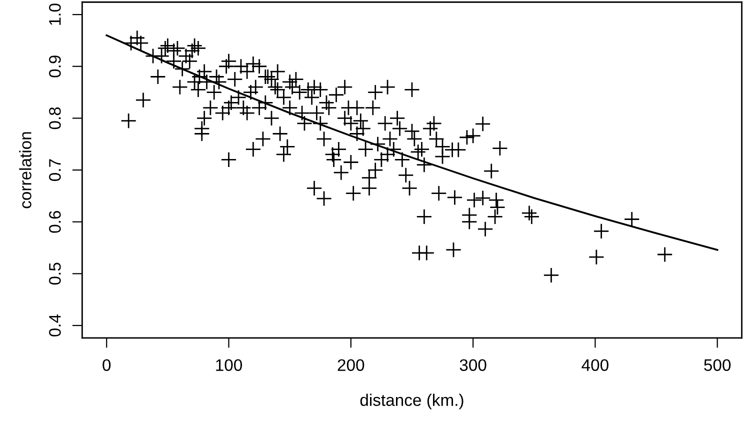 The width and height of the screenshot is (747, 424). Describe the element at coordinates (25, 170) in the screenshot. I see `y-axis-title: correlation` at that location.